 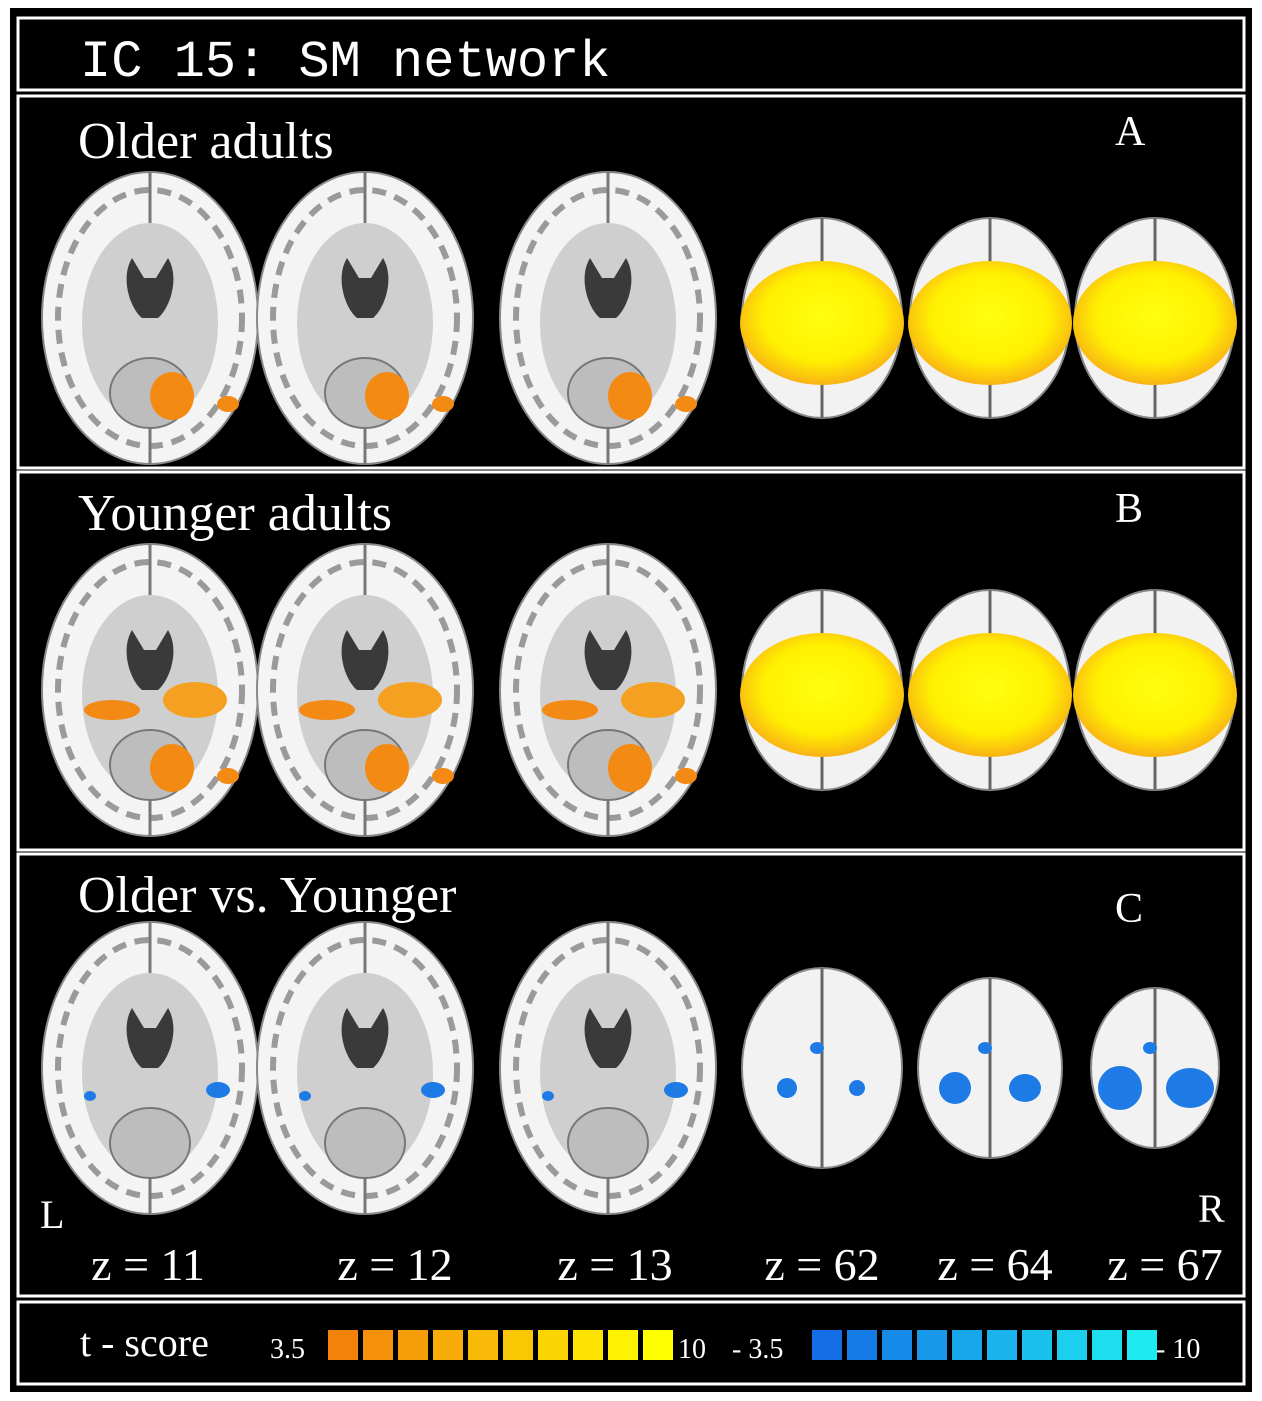 What do you see at coordinates (52, 1214) in the screenshot?
I see `orientation-left: L` at bounding box center [52, 1214].